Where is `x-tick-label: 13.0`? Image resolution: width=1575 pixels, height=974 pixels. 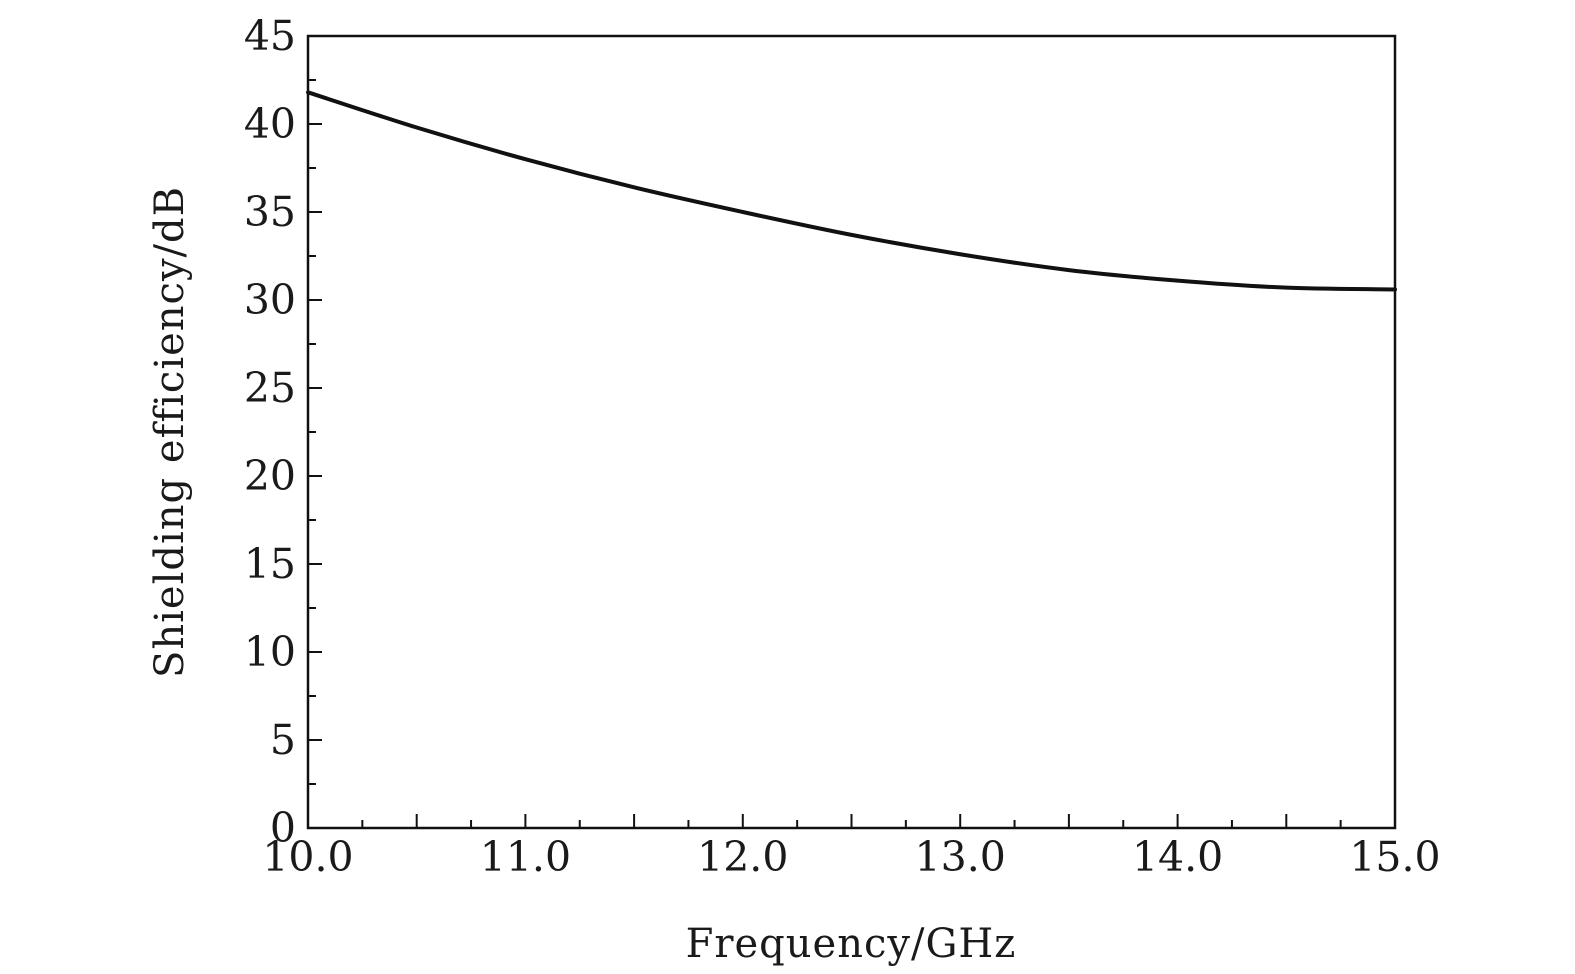
x-tick-label: 13.0 is located at coordinates (960, 857).